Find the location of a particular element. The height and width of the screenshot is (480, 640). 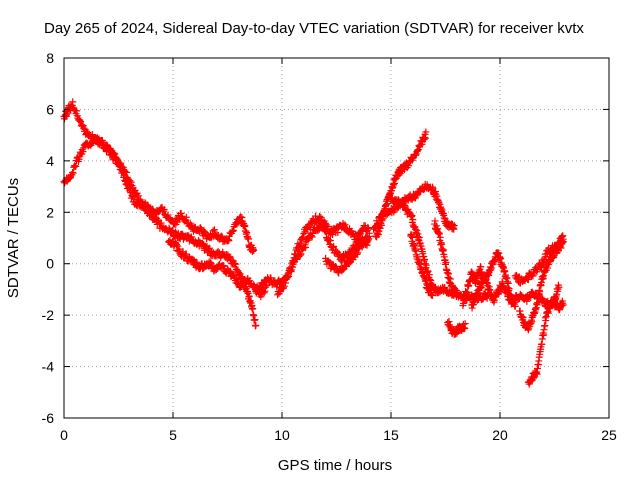

x-tick-label: 20 is located at coordinates (500, 435).